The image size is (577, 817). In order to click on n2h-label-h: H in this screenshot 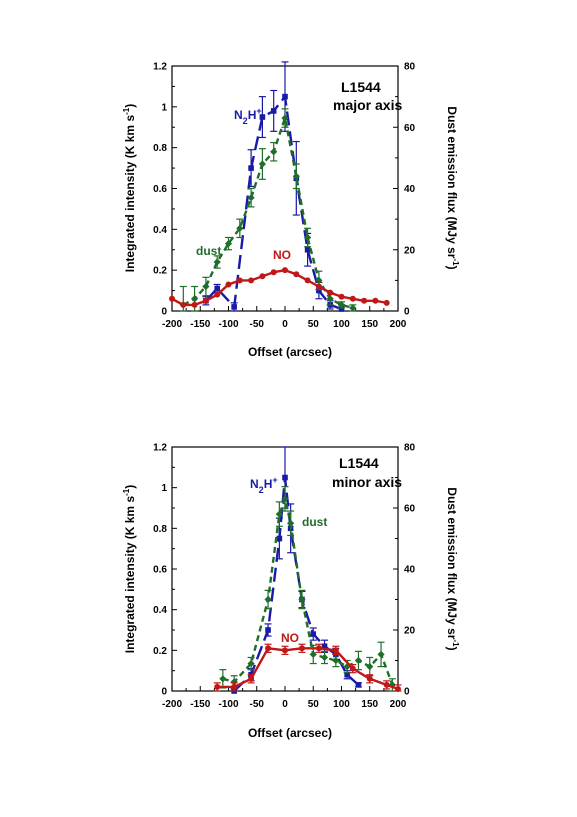, I will do `click(268, 484)`.